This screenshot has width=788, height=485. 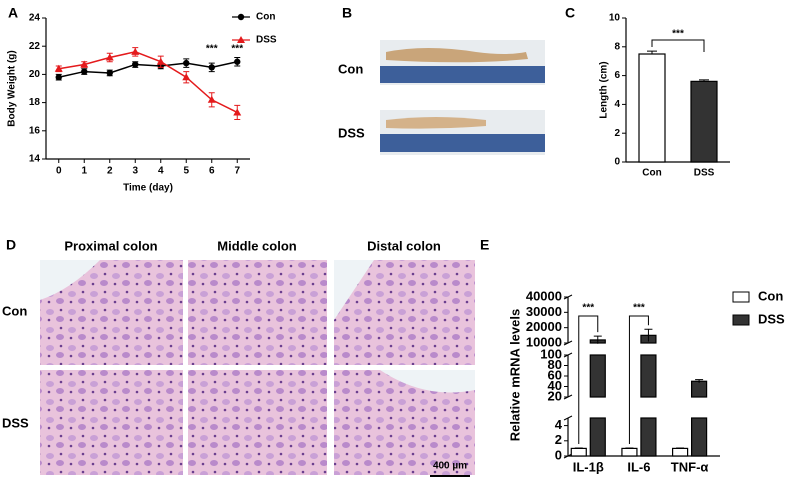 I want to click on y-tick-label: 40, so click(x=555, y=385).